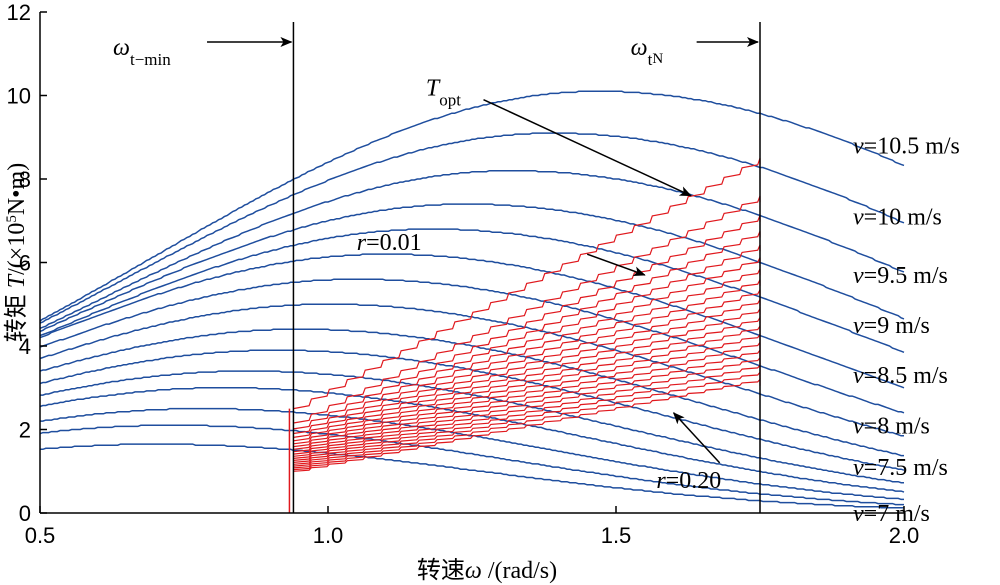 The width and height of the screenshot is (1000, 585). What do you see at coordinates (912, 147) in the screenshot?
I see `wind-label-15-value: =10.5 m/s` at bounding box center [912, 147].